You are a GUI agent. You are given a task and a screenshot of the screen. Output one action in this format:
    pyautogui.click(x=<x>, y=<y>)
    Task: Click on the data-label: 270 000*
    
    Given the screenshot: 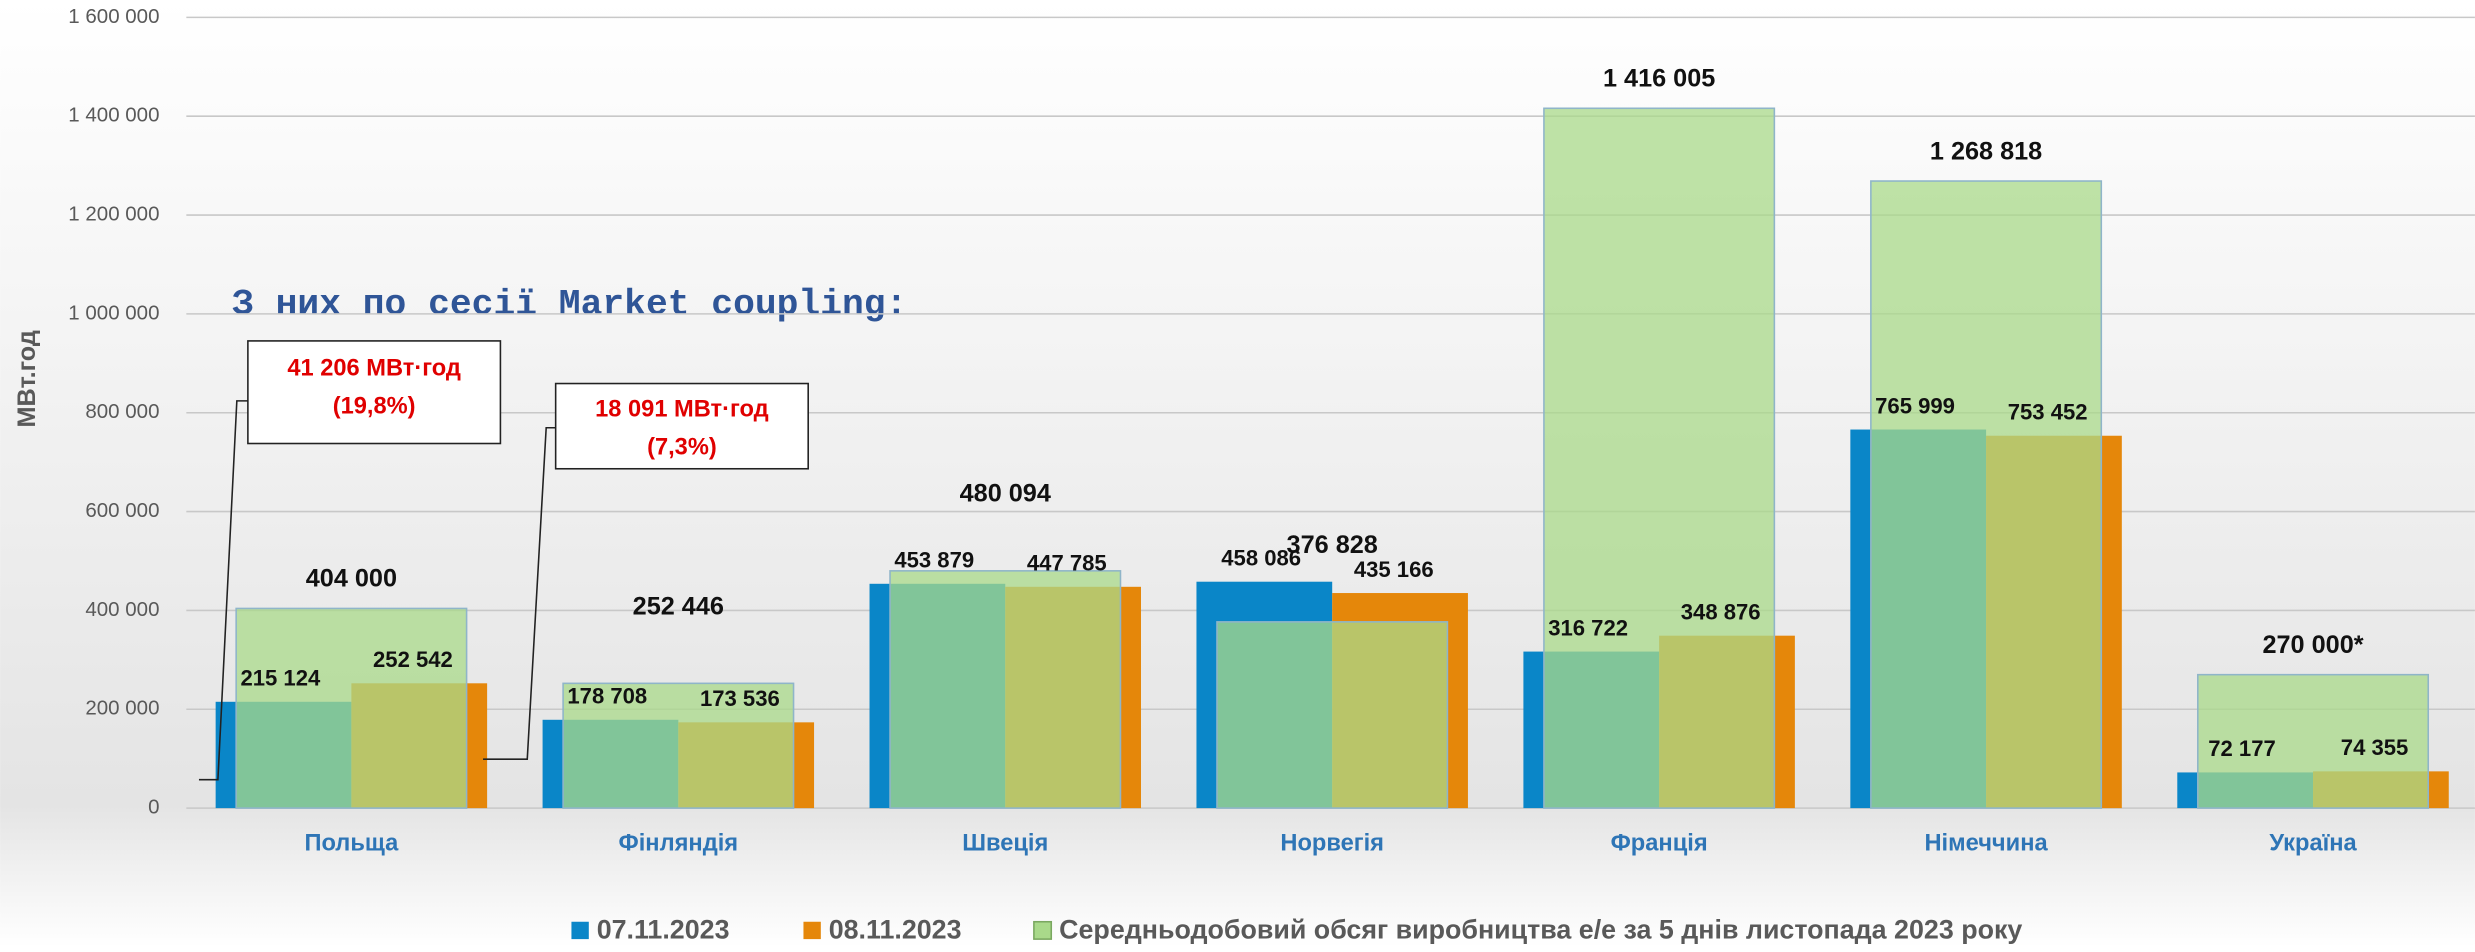 What is the action you would take?
    pyautogui.click(x=2312, y=645)
    